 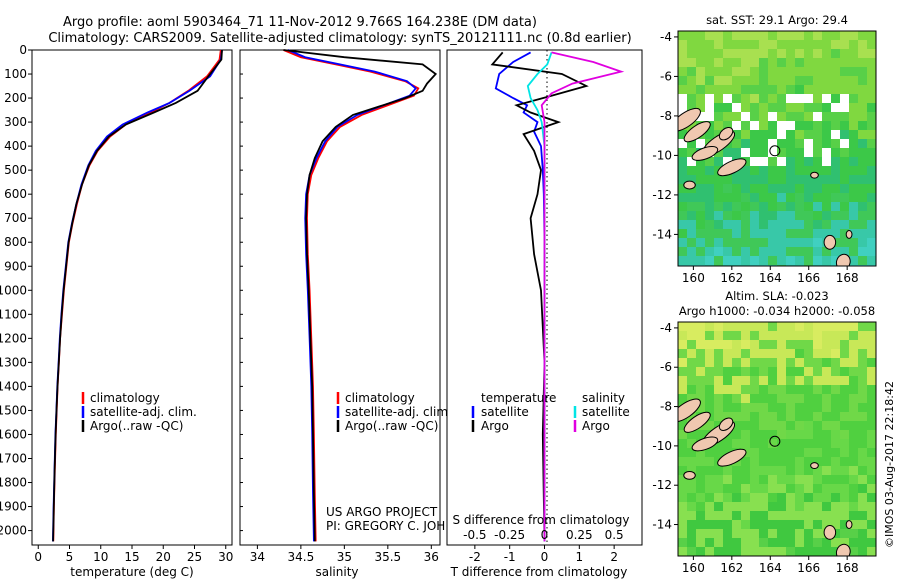 I want to click on legend-satellite: satellite-adj. clim., so click(x=398, y=412).